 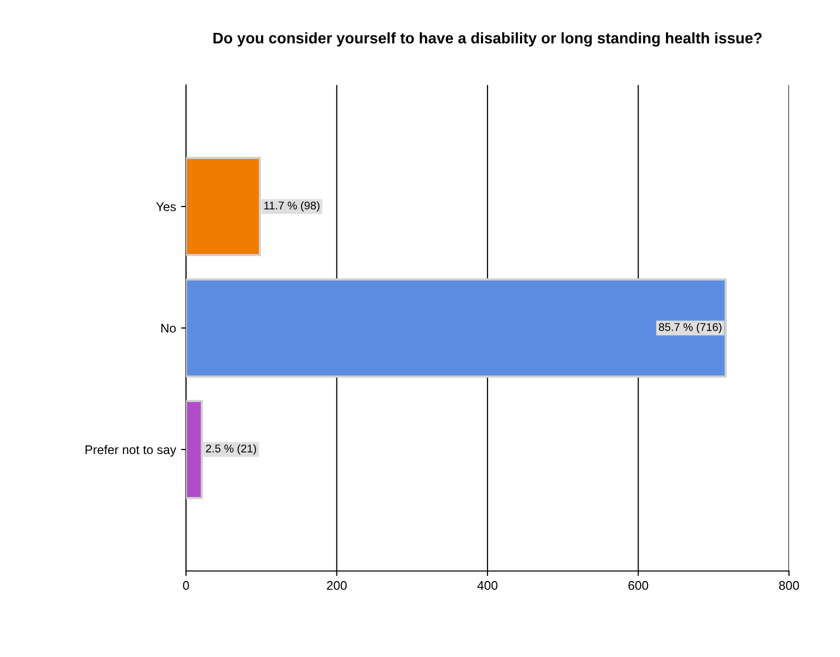 I want to click on y-tick-label: No, so click(x=168, y=328).